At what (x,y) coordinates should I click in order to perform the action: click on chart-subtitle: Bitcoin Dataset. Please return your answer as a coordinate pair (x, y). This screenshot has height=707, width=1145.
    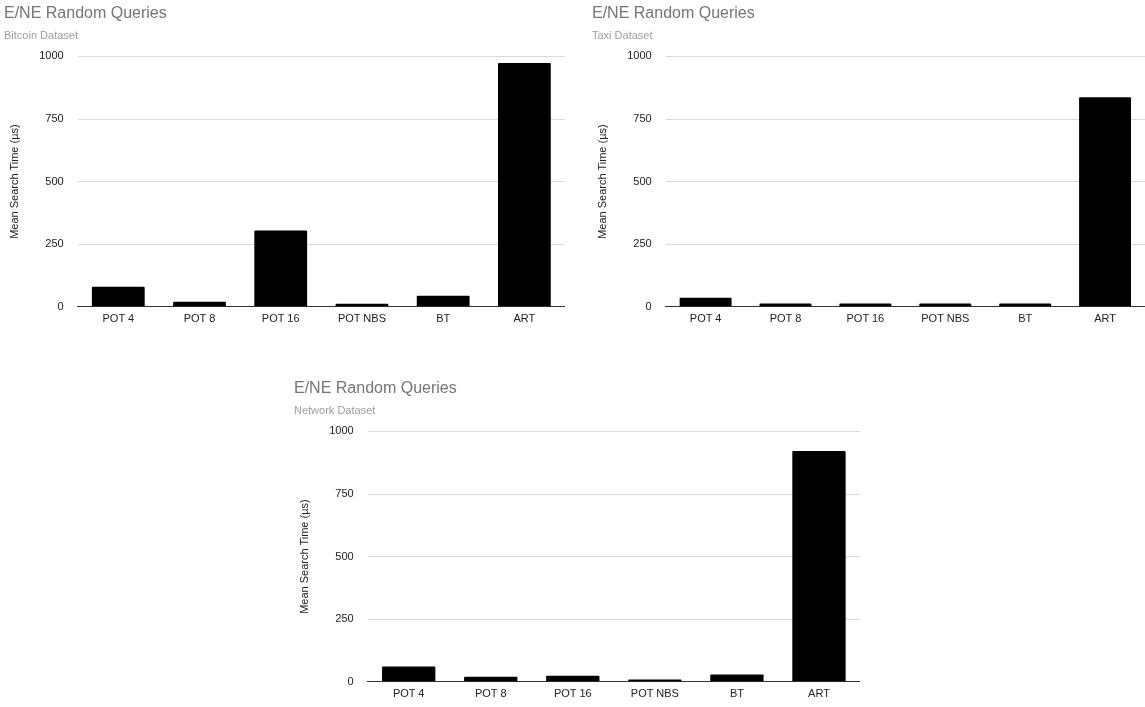
    Looking at the image, I should click on (41, 34).